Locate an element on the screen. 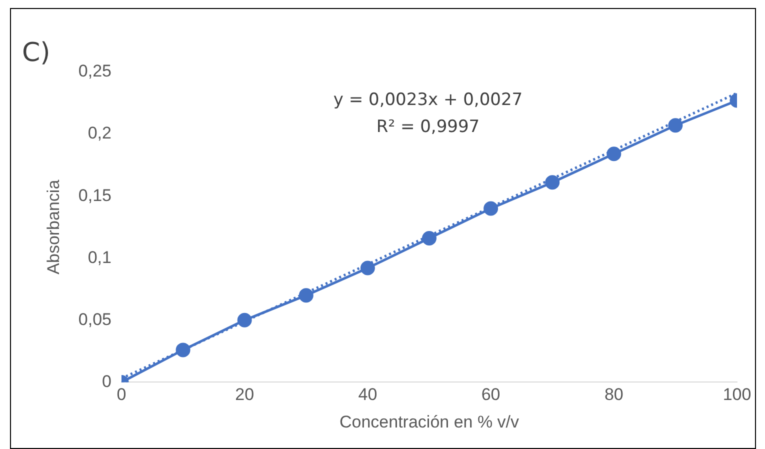 This screenshot has height=449, width=765. x-tick-label: 0 is located at coordinates (121, 394).